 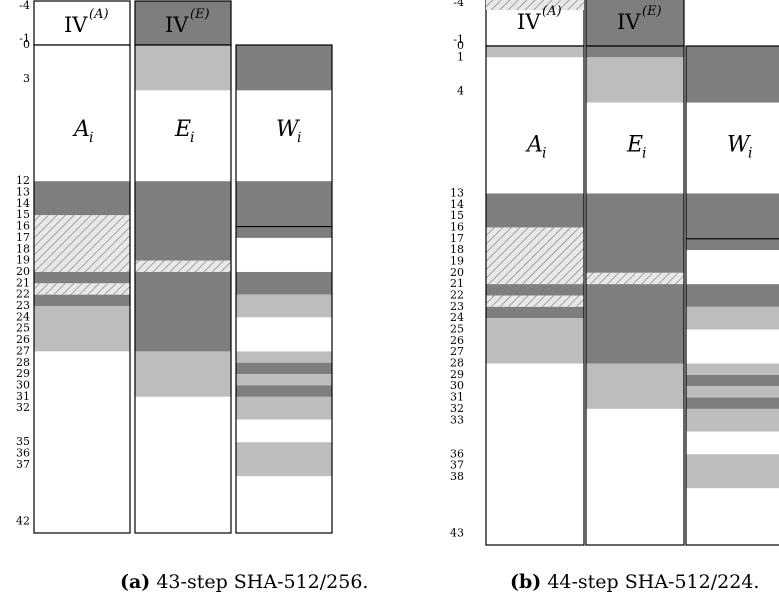 What do you see at coordinates (23, 407) in the screenshot?
I see `step-tick-label: 32` at bounding box center [23, 407].